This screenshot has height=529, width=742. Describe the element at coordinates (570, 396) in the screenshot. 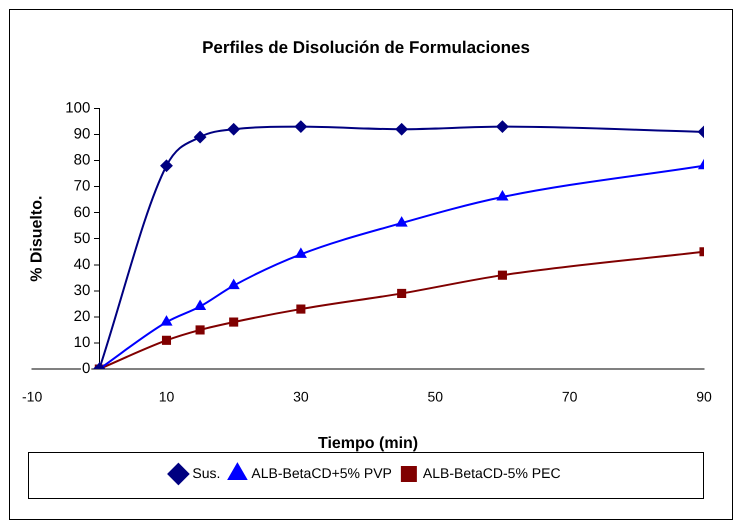

I see `x-tick-label: 70` at that location.